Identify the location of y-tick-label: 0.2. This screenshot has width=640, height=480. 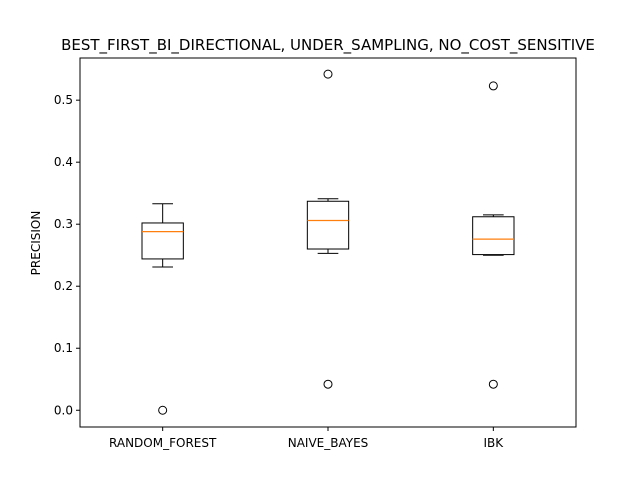
(63, 286).